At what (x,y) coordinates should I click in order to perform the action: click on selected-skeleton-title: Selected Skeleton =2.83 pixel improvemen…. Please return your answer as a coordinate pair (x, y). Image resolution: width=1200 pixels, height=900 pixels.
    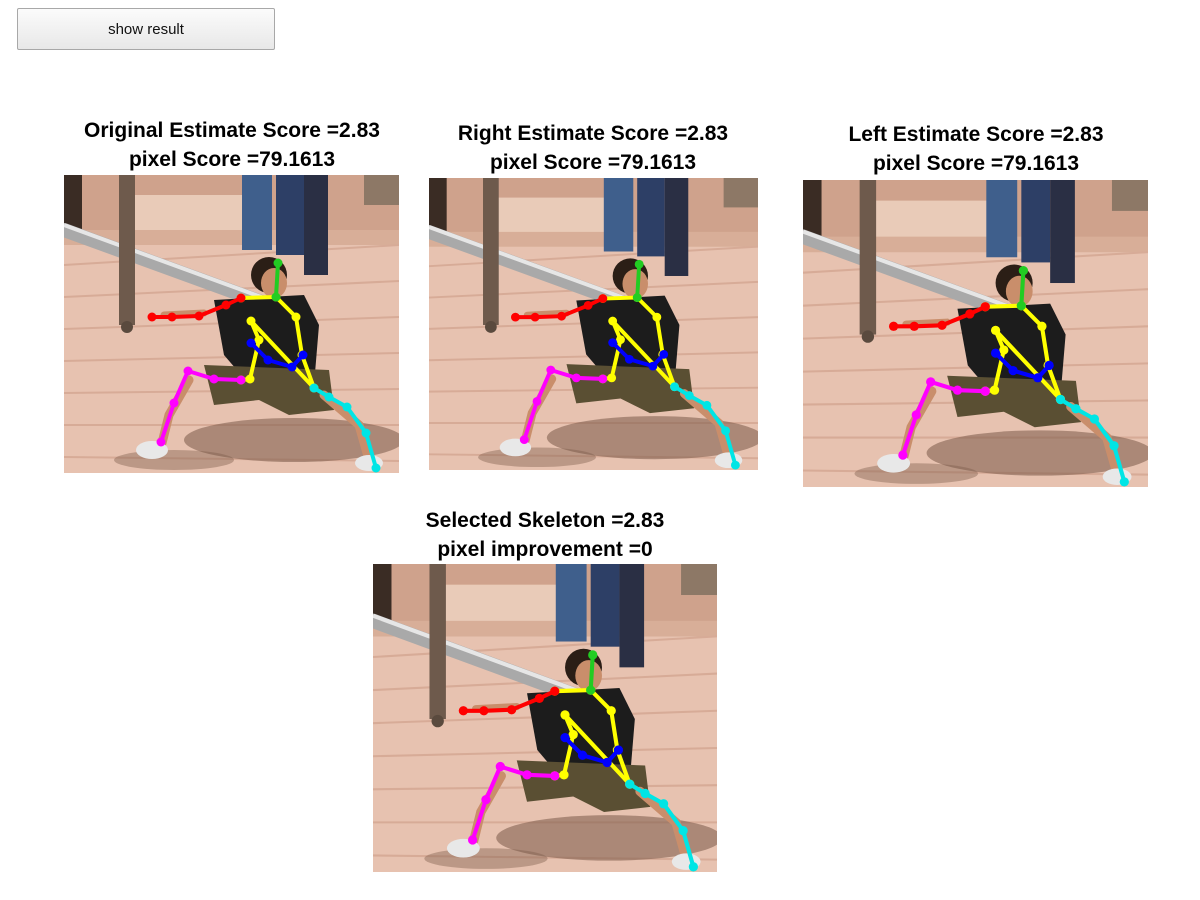
    Looking at the image, I should click on (545, 535).